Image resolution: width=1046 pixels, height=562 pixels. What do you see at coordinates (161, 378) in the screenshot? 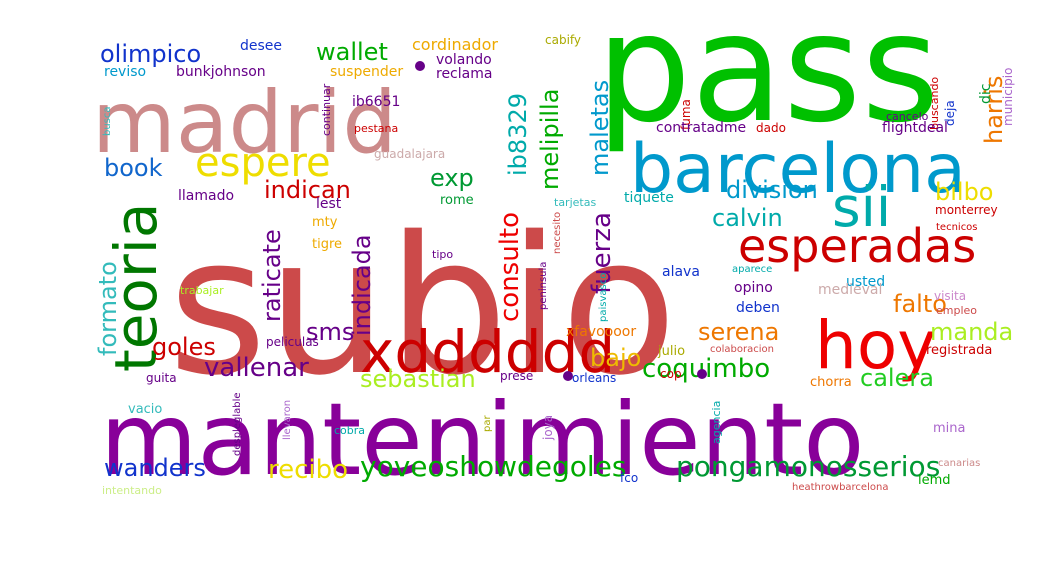
I see `word-guita: guita` at bounding box center [161, 378].